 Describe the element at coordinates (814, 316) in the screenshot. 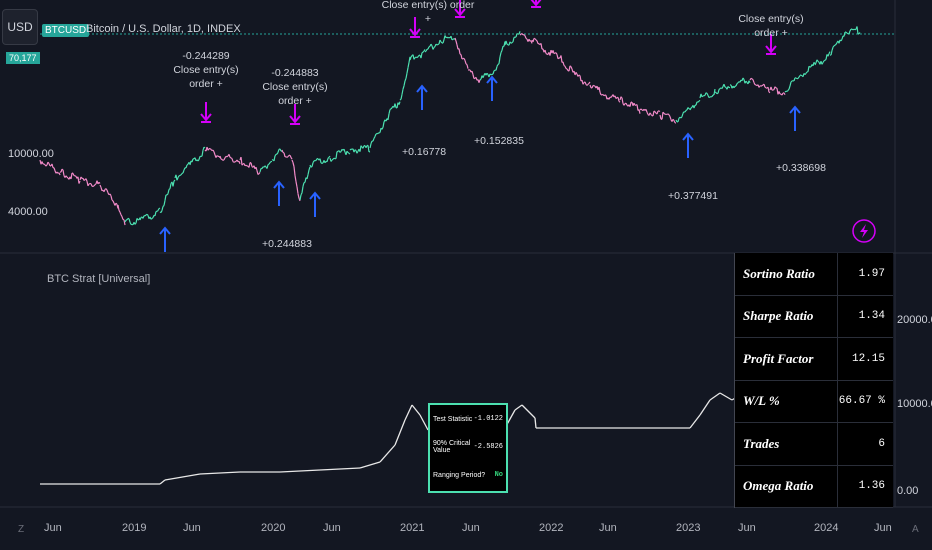

I see `stats-row: Sharpe Ratio 1.34` at that location.